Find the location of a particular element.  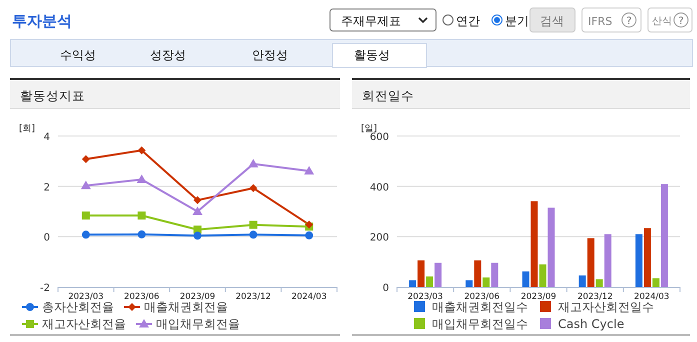

legend-label: 매입채무회전율 is located at coordinates (198, 324).